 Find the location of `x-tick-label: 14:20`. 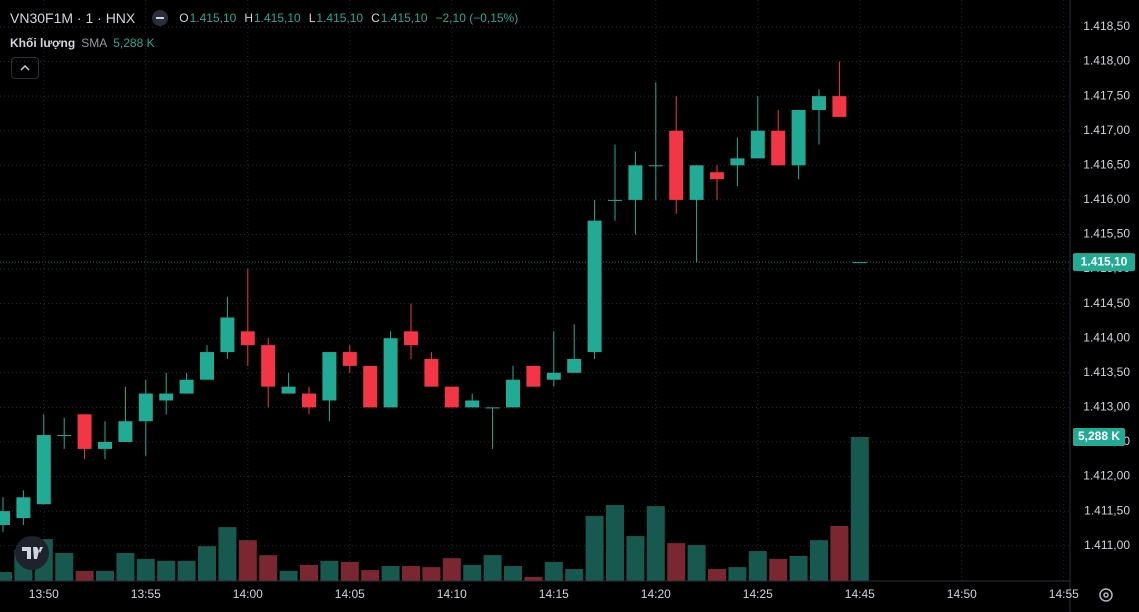

x-tick-label: 14:20 is located at coordinates (656, 594).